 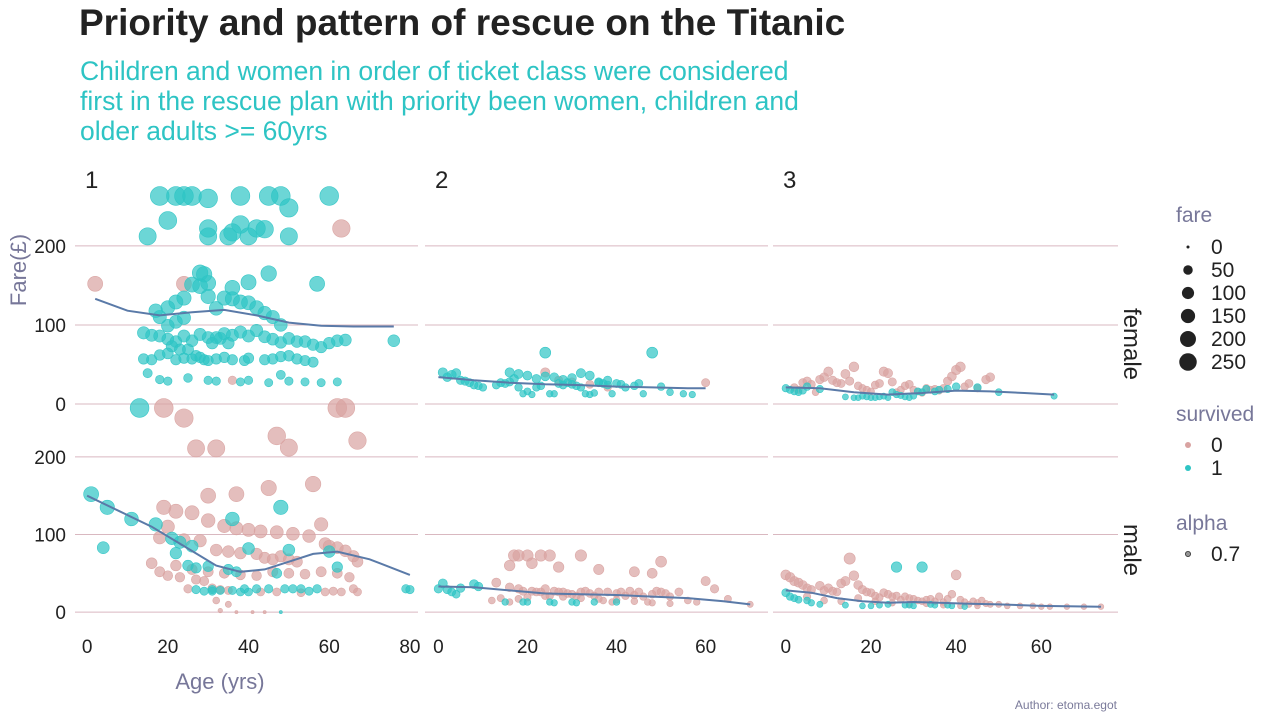 What do you see at coordinates (1222, 270) in the screenshot?
I see `legend-fare-label: 50` at bounding box center [1222, 270].